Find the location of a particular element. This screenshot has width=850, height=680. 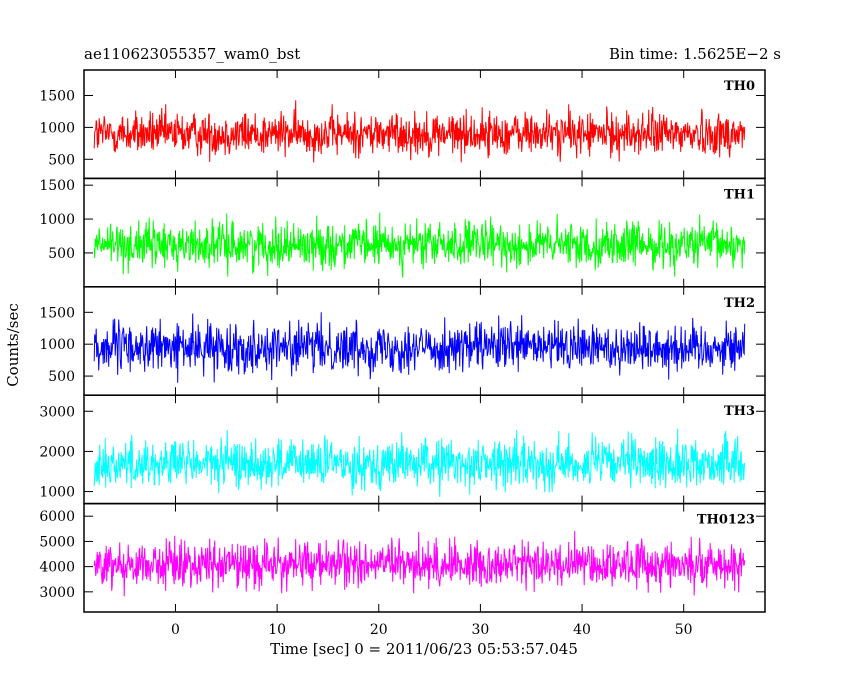

x-tick-label: 10 is located at coordinates (277, 630).